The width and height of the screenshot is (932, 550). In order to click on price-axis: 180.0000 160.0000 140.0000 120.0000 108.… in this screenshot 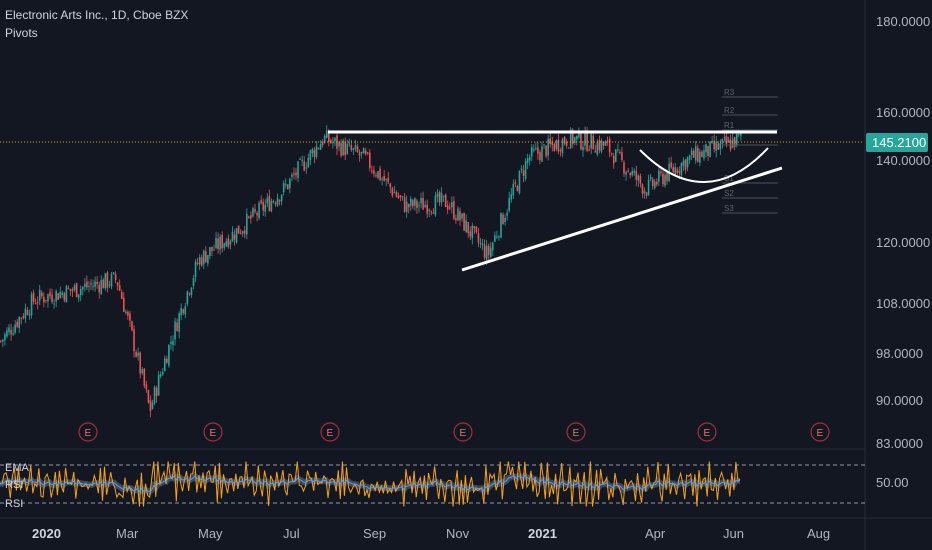, I will do `click(903, 252)`.